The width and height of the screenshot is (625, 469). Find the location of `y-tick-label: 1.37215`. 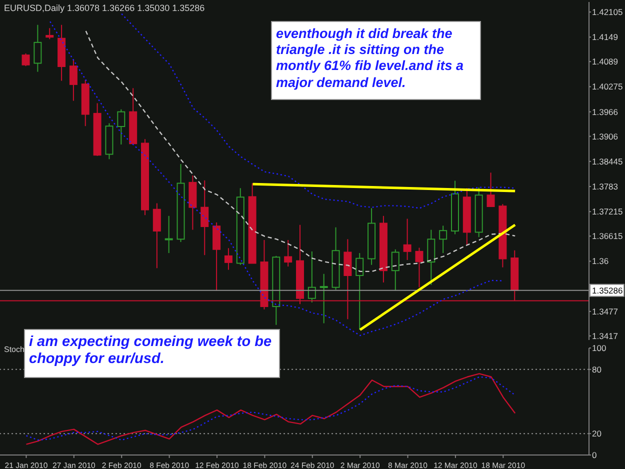

y-tick-label: 1.37215 is located at coordinates (607, 211).